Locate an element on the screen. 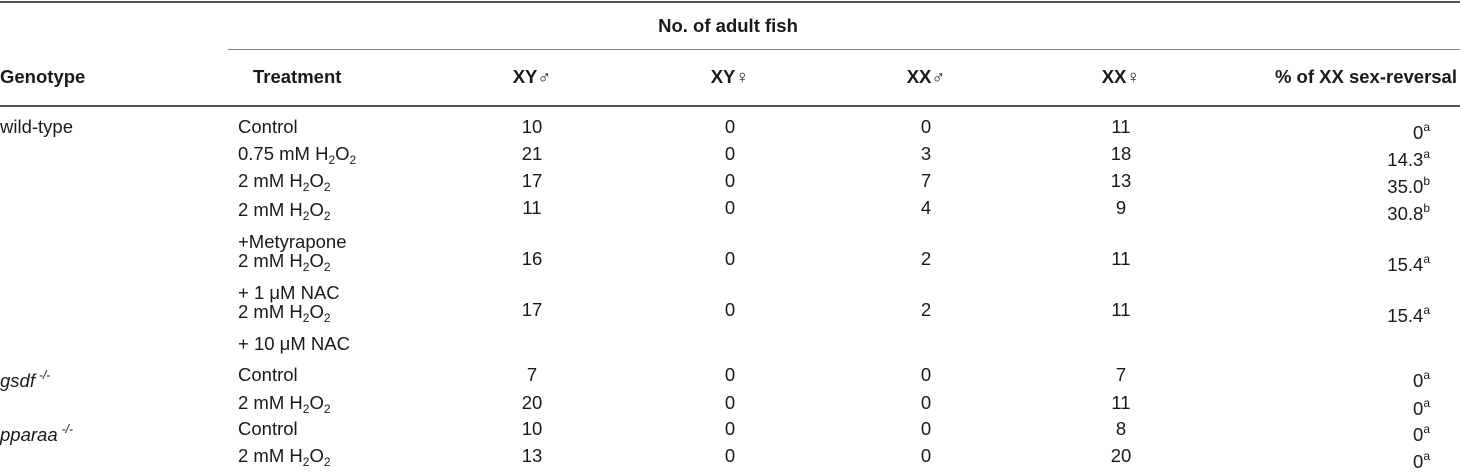 The width and height of the screenshot is (1460, 473). count-xx-f: 13 is located at coordinates (1121, 180).